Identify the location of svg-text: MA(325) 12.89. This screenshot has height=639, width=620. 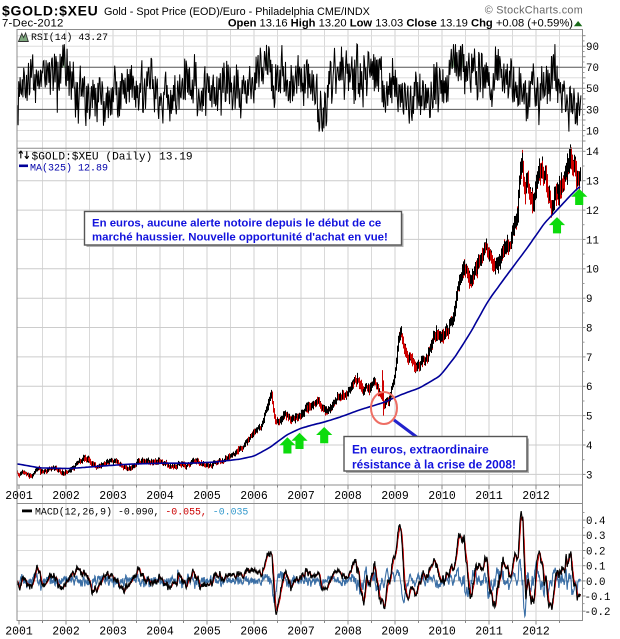
(69, 169).